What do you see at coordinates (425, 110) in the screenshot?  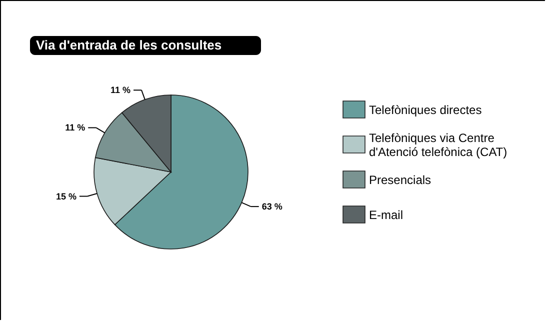 I see `legend-label: Telefòniques directes` at bounding box center [425, 110].